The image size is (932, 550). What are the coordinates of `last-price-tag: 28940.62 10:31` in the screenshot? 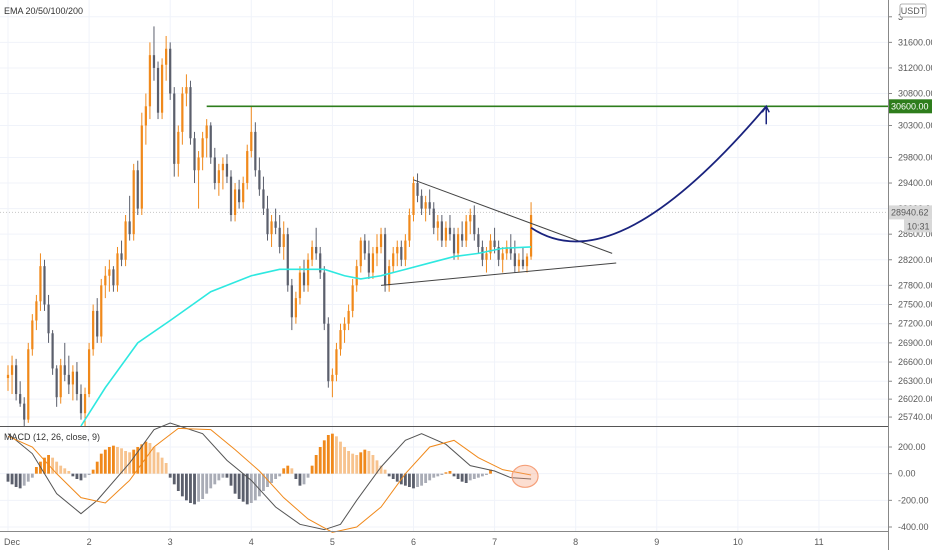 It's located at (910, 219).